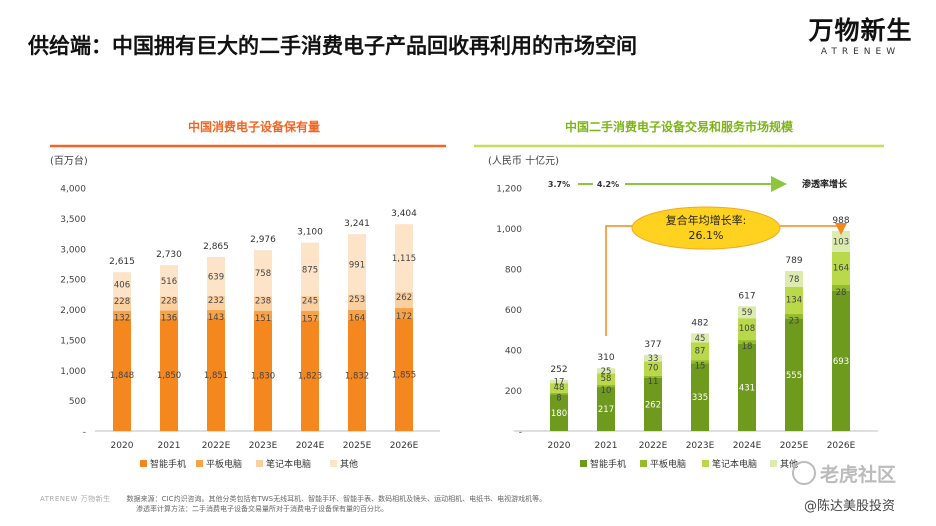 The image size is (936, 526). Describe the element at coordinates (618, 280) in the screenshot. I see `chart2-cagr-line-left` at that location.